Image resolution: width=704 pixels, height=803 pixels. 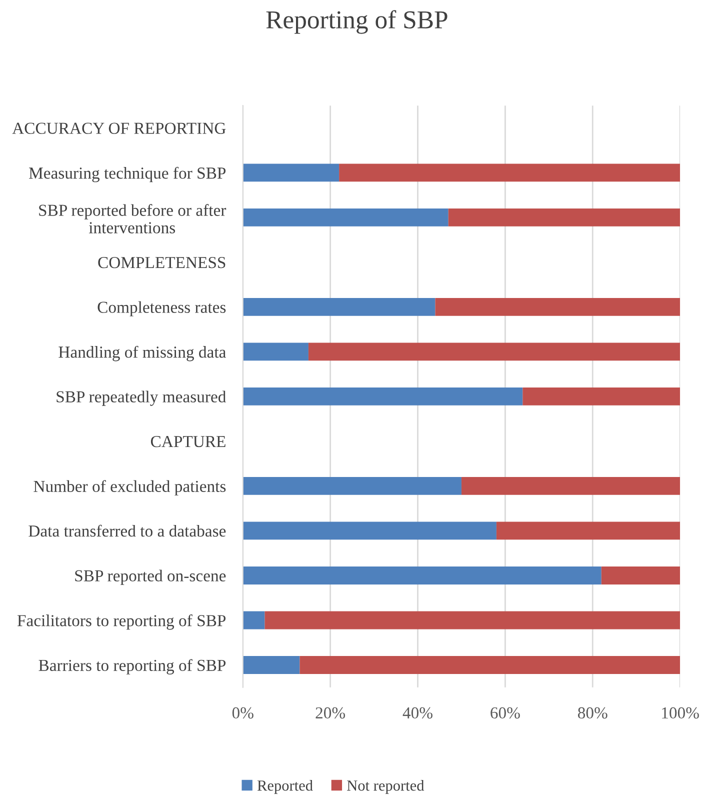 What do you see at coordinates (127, 174) in the screenshot?
I see `y-tick-label: Measuring technique for SBP` at bounding box center [127, 174].